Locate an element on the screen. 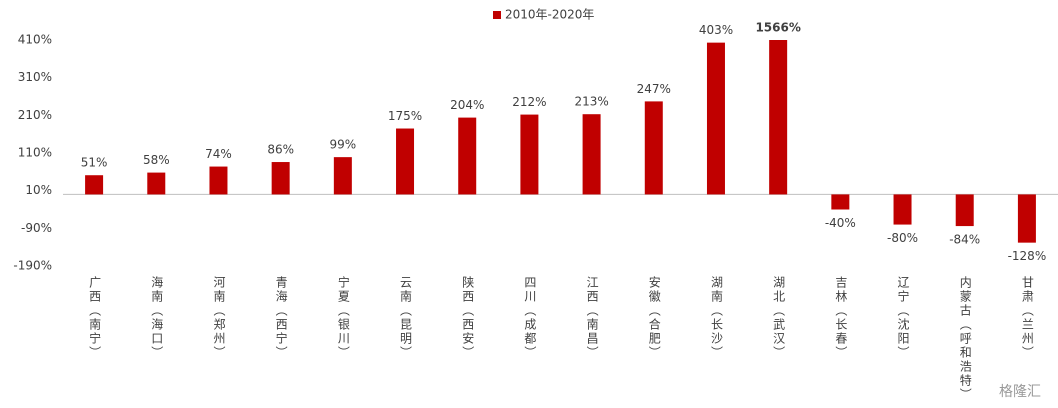  x-tick-label: 湖北（武汉） is located at coordinates (779, 317).